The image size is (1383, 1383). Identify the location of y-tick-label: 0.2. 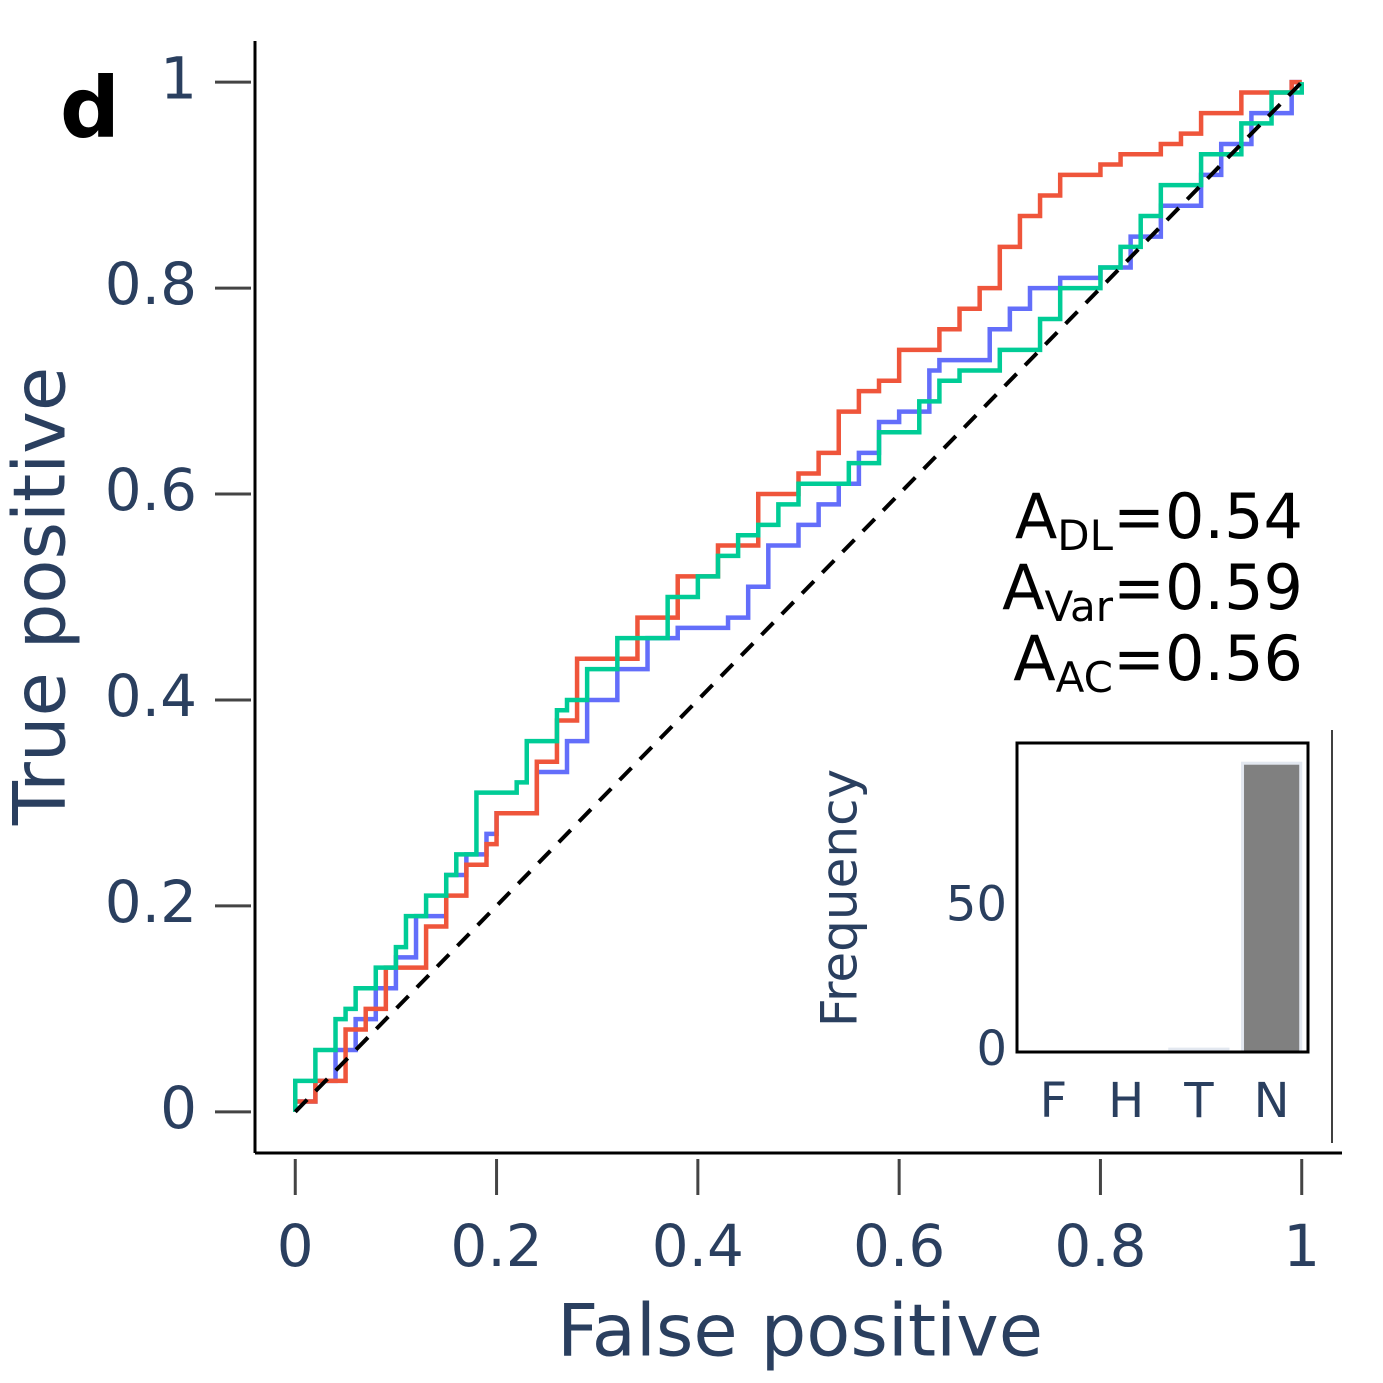
(151, 902).